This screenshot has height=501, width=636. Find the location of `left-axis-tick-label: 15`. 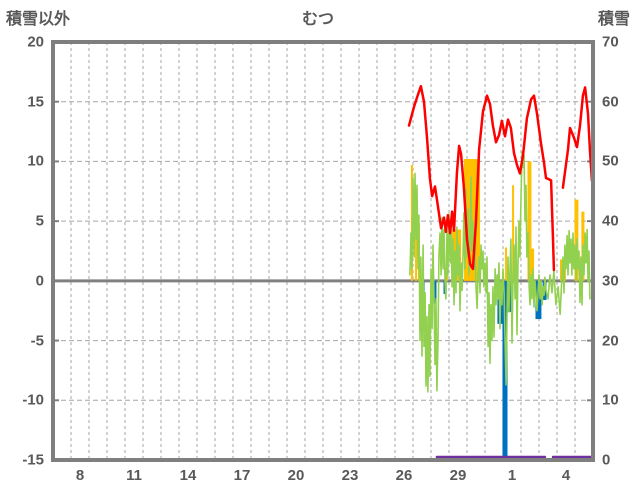

left-axis-tick-label: 15 is located at coordinates (35, 102).